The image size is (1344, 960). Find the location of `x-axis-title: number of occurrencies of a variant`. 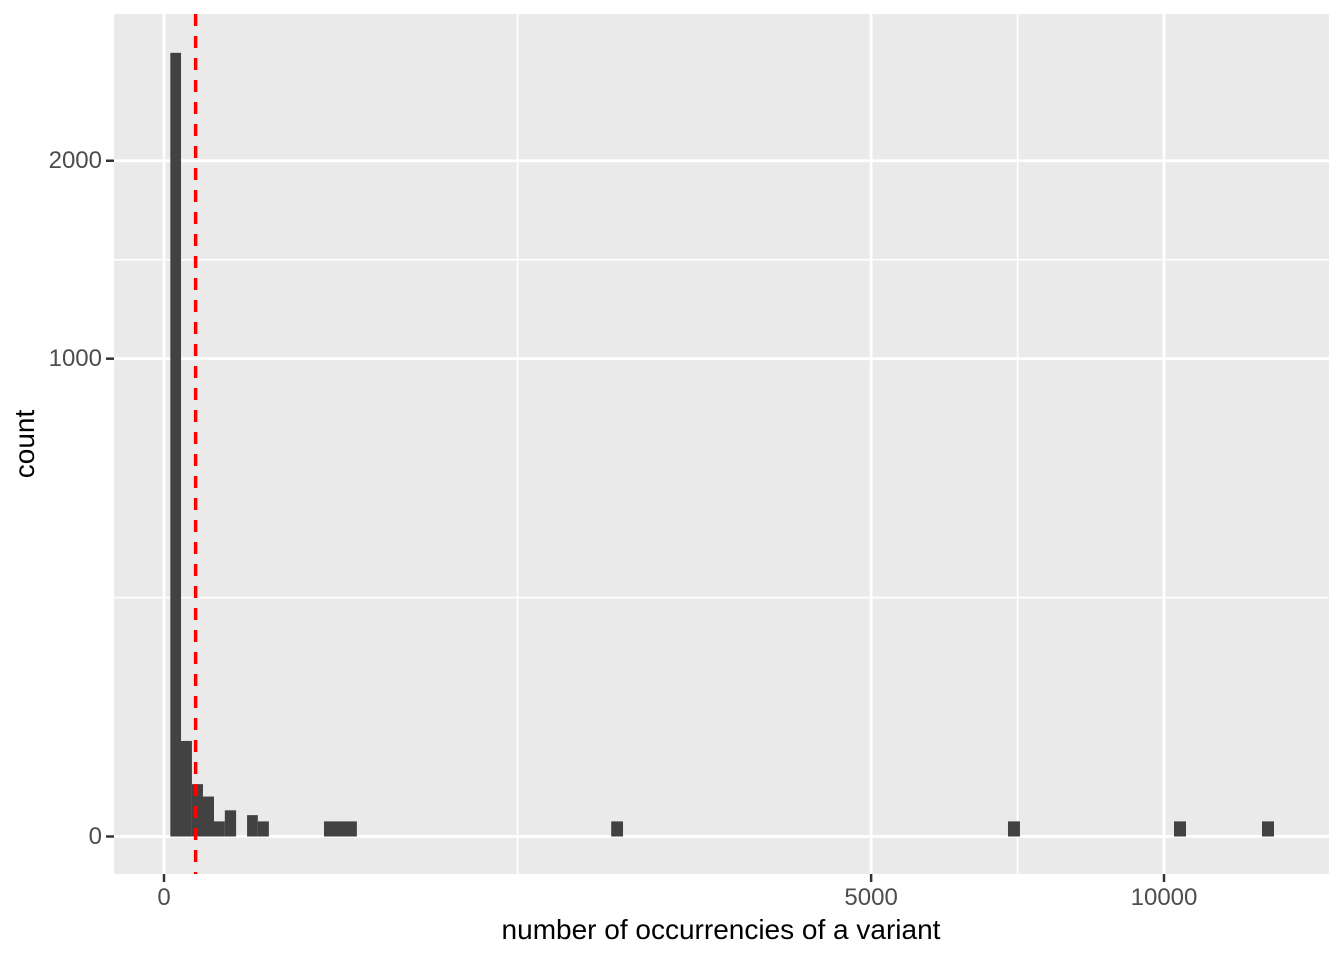

x-axis-title: number of occurrencies of a variant is located at coordinates (721, 929).